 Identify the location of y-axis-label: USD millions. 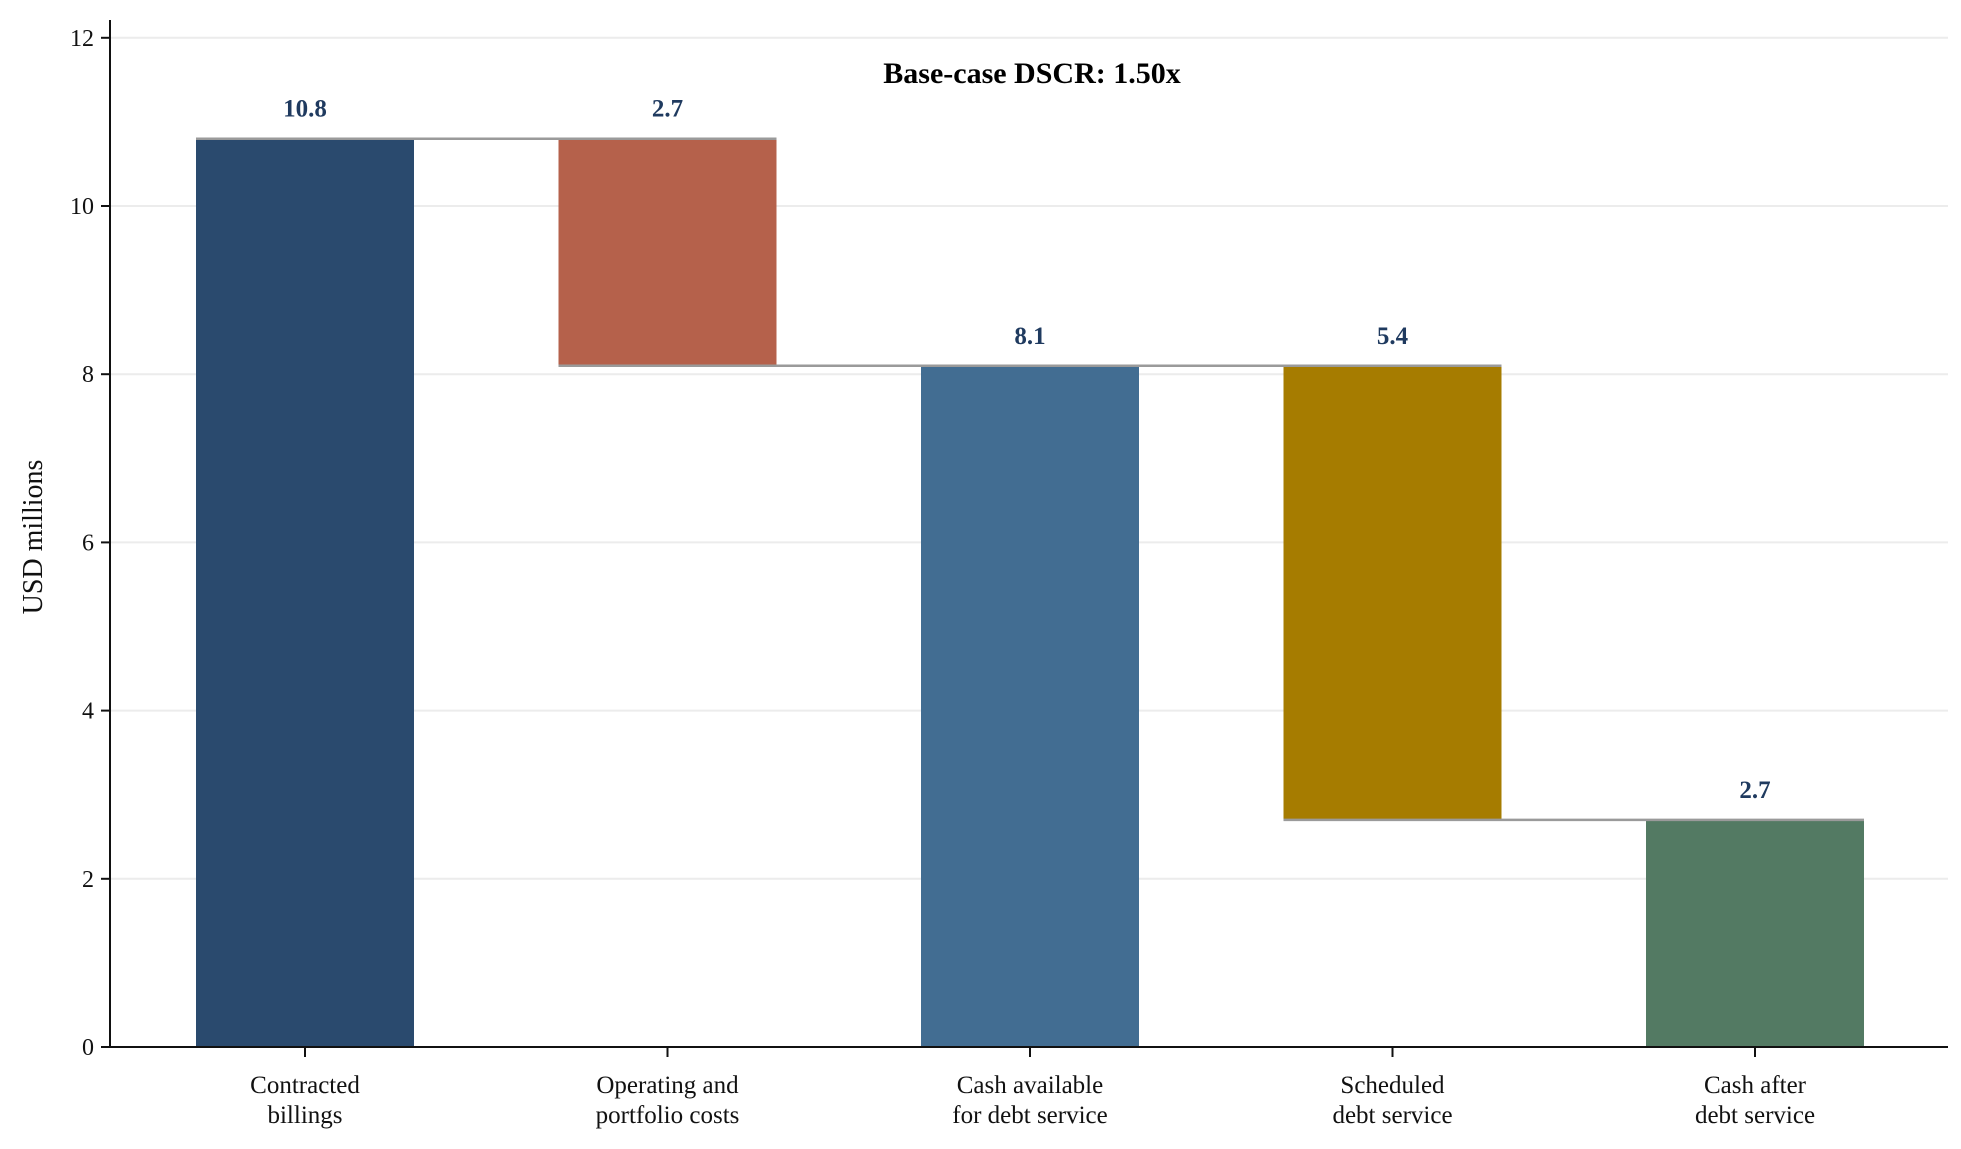
(33, 537).